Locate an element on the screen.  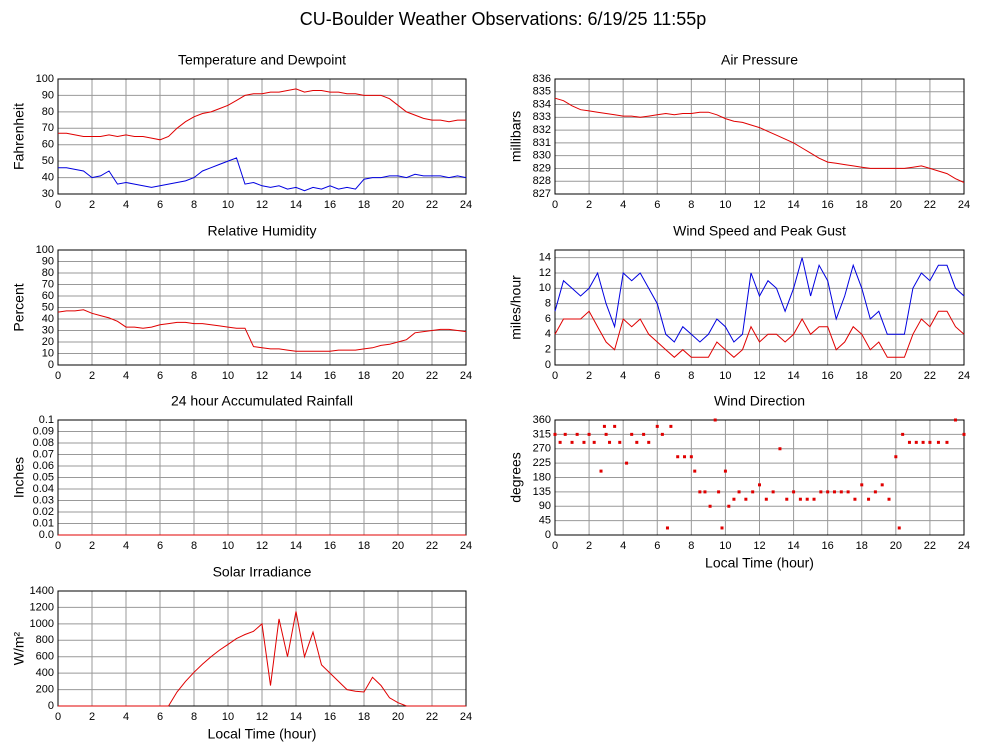
y-tick-label: 30 is located at coordinates (48, 330).